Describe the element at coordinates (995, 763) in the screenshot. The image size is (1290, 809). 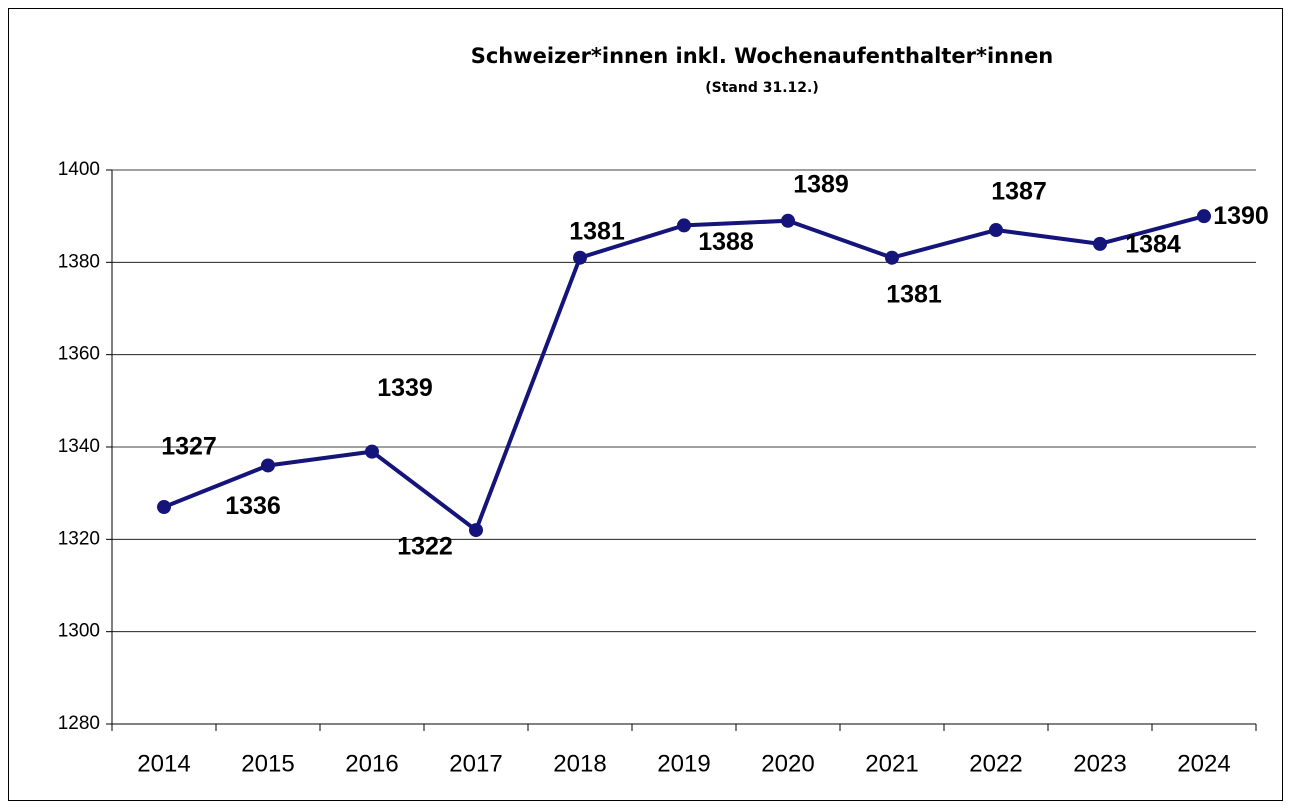
I see `x-tick-label: 2022` at that location.